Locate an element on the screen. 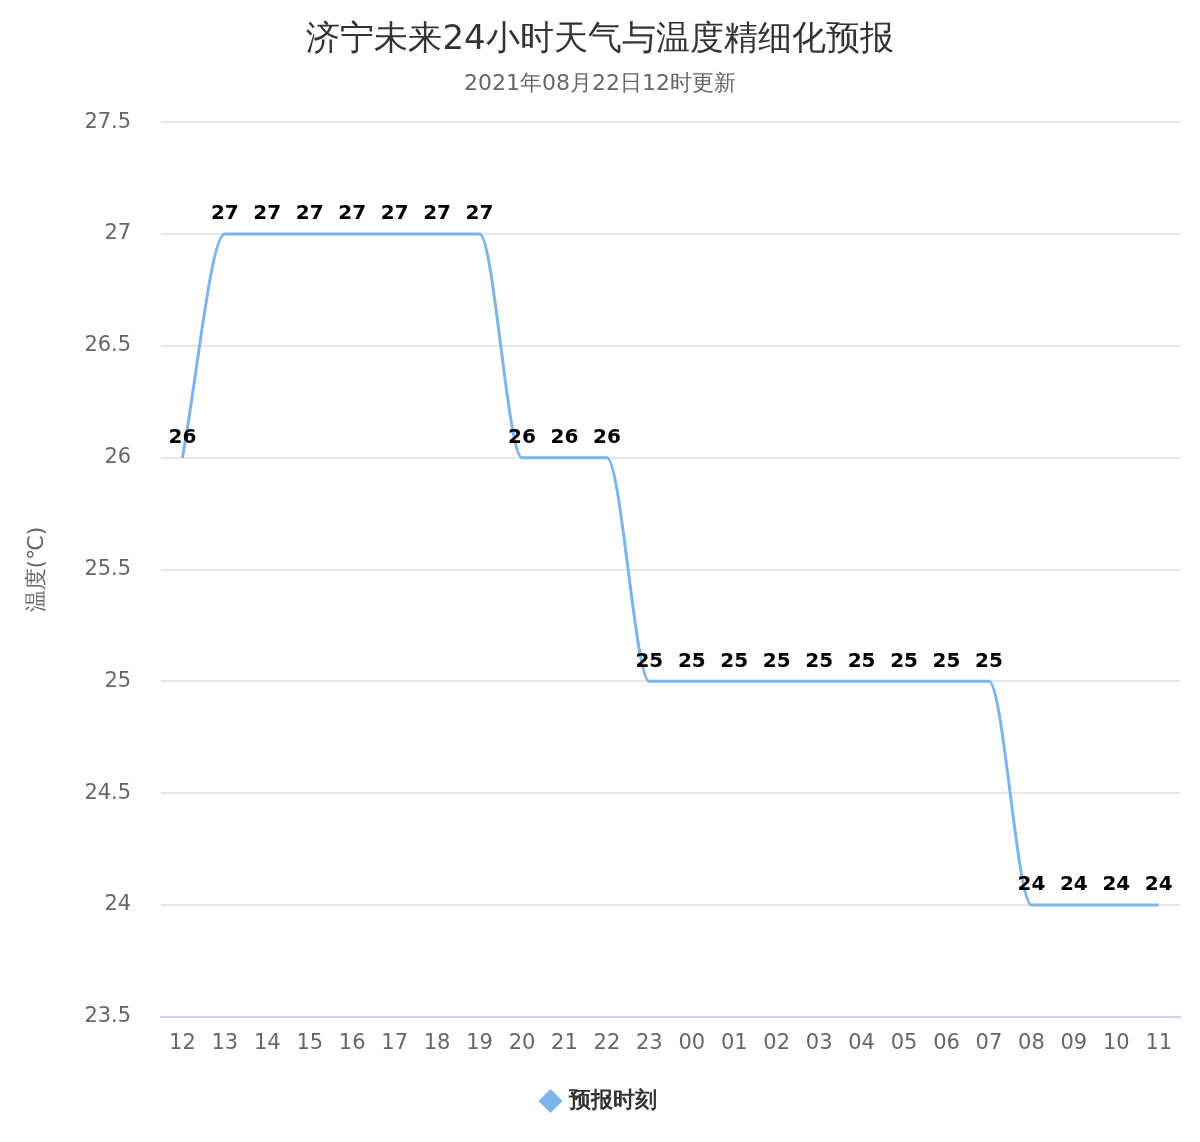 The width and height of the screenshot is (1200, 1142). y-tick-label: 24 is located at coordinates (118, 903).